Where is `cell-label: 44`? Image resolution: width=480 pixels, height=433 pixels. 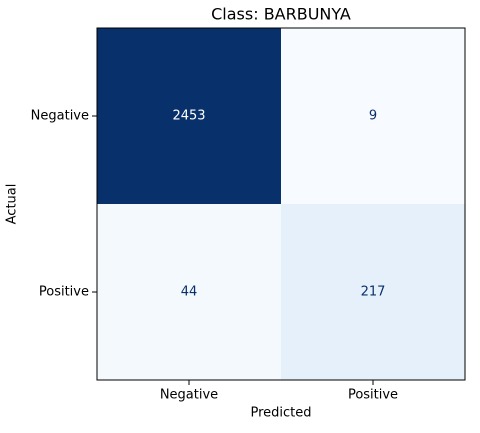
cell-label: 44 is located at coordinates (189, 292).